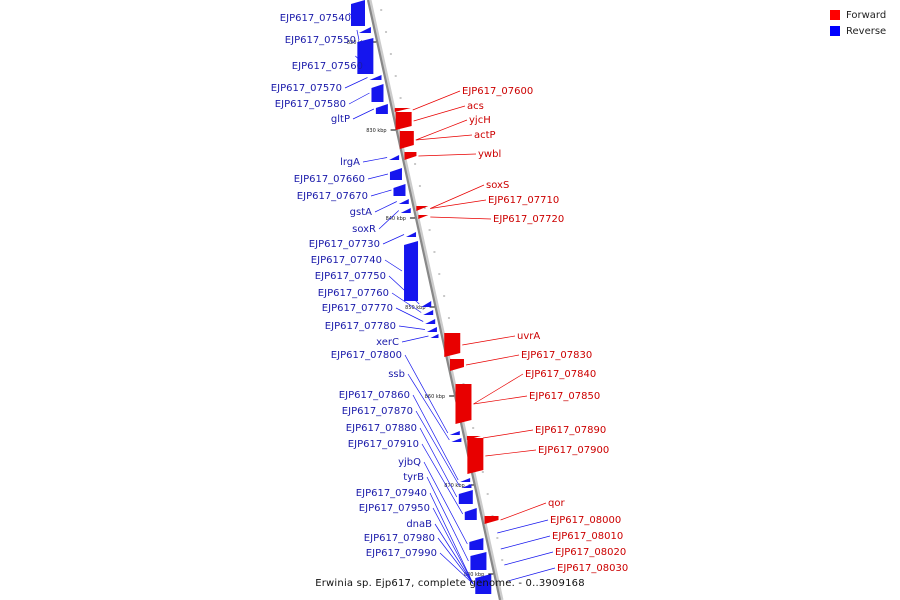 The height and width of the screenshot is (600, 900). What do you see at coordinates (587, 536) in the screenshot?
I see `forward-gene-label: EJP617_08010` at bounding box center [587, 536].